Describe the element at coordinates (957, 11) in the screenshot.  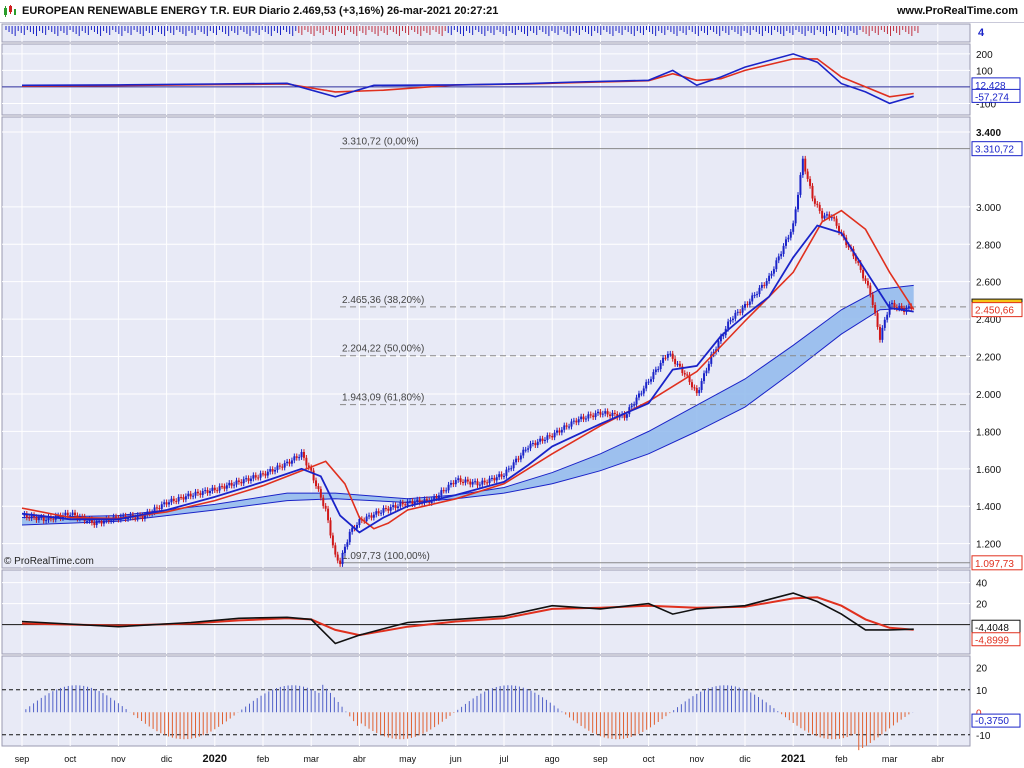
I see `site-url: www.ProRealTime.com` at that location.